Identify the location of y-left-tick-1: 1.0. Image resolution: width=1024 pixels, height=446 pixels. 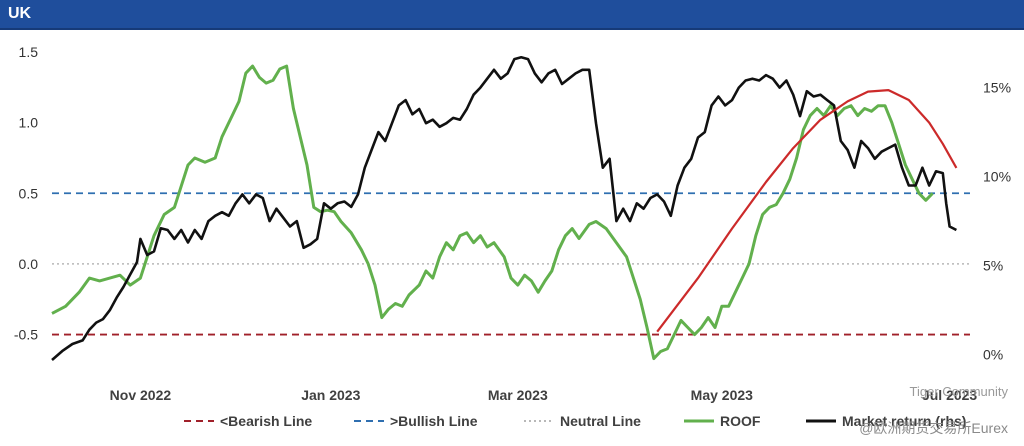
(29, 123).